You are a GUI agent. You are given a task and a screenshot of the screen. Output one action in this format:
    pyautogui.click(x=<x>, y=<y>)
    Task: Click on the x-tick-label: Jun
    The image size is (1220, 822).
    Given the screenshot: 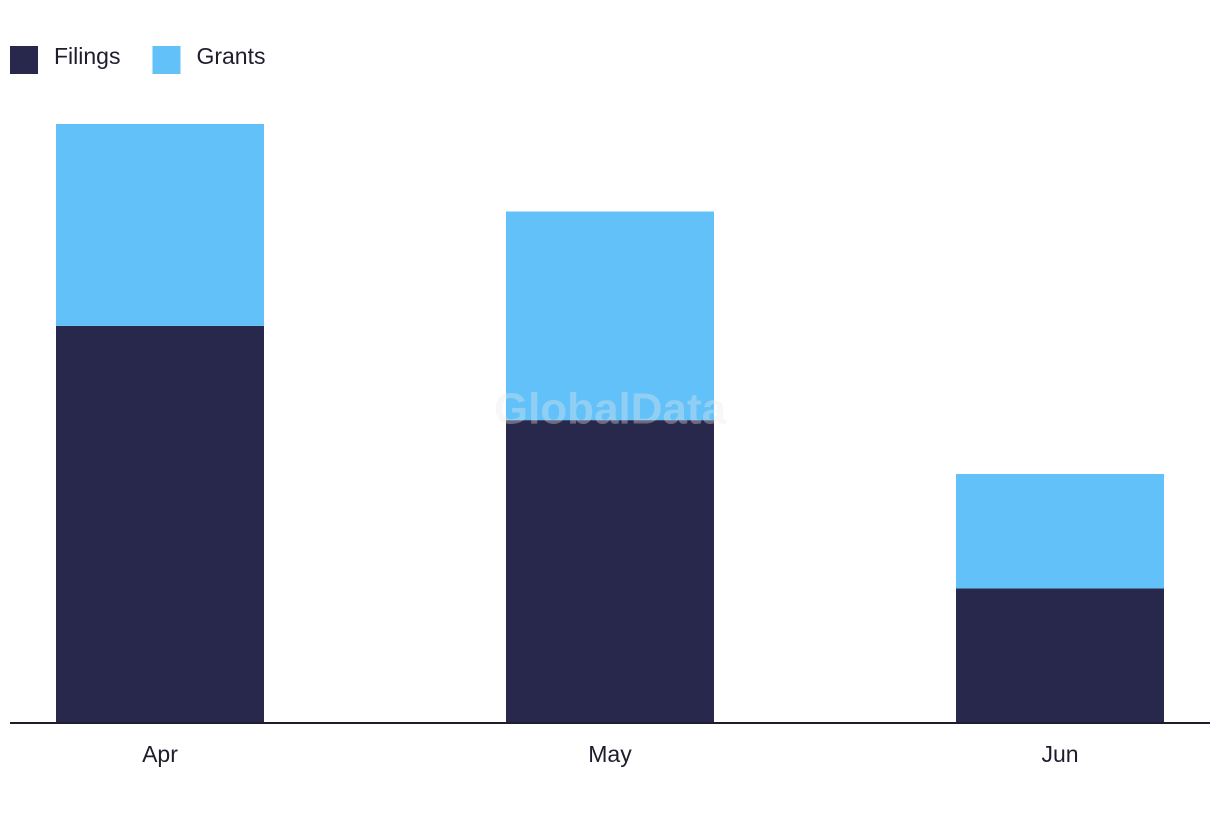 What is the action you would take?
    pyautogui.click(x=1059, y=754)
    